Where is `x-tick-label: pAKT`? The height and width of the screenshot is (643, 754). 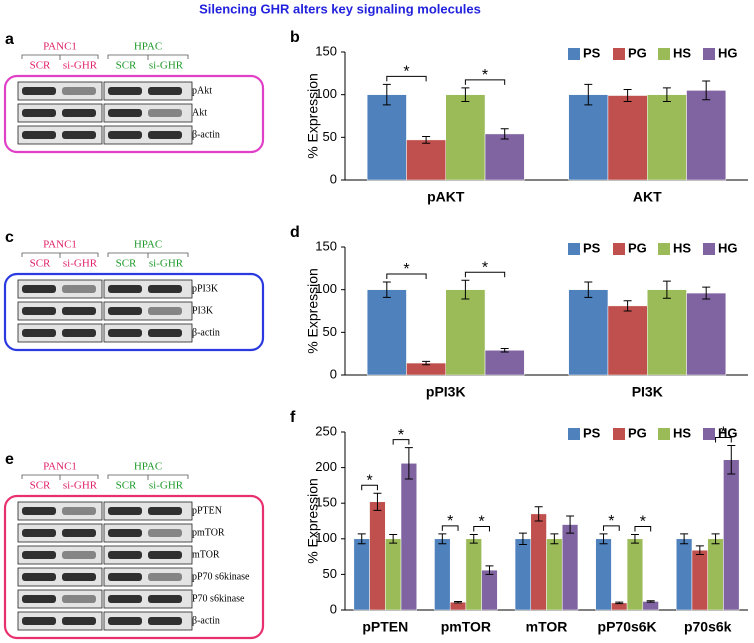
x-tick-label: pAKT is located at coordinates (446, 197).